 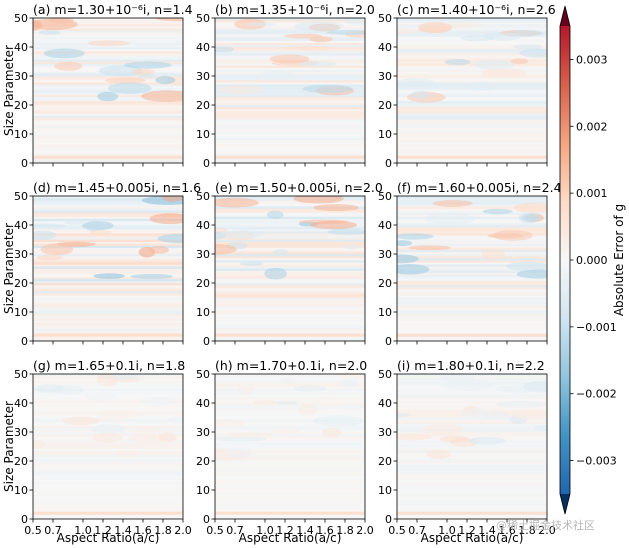 What do you see at coordinates (592, 193) in the screenshot?
I see `colorbar-tick-label: 0.001` at bounding box center [592, 193].